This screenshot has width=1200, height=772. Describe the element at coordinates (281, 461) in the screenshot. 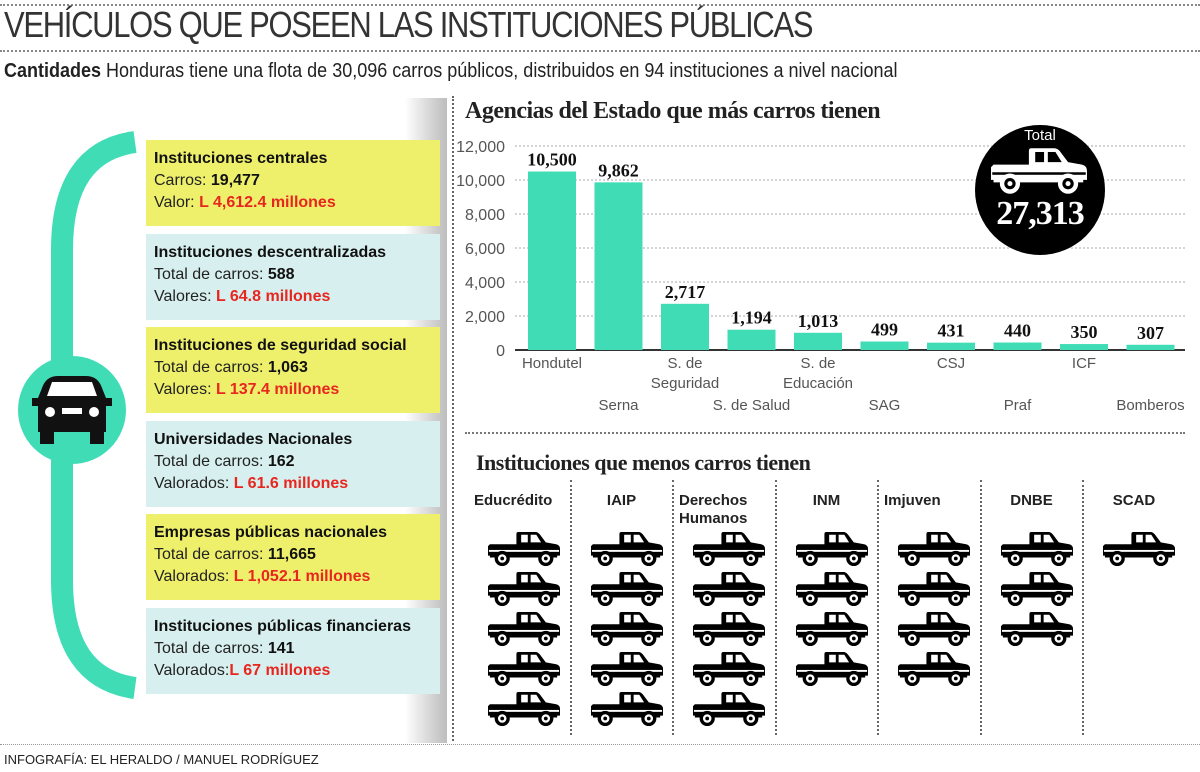

I see `cars-count: 162` at that location.